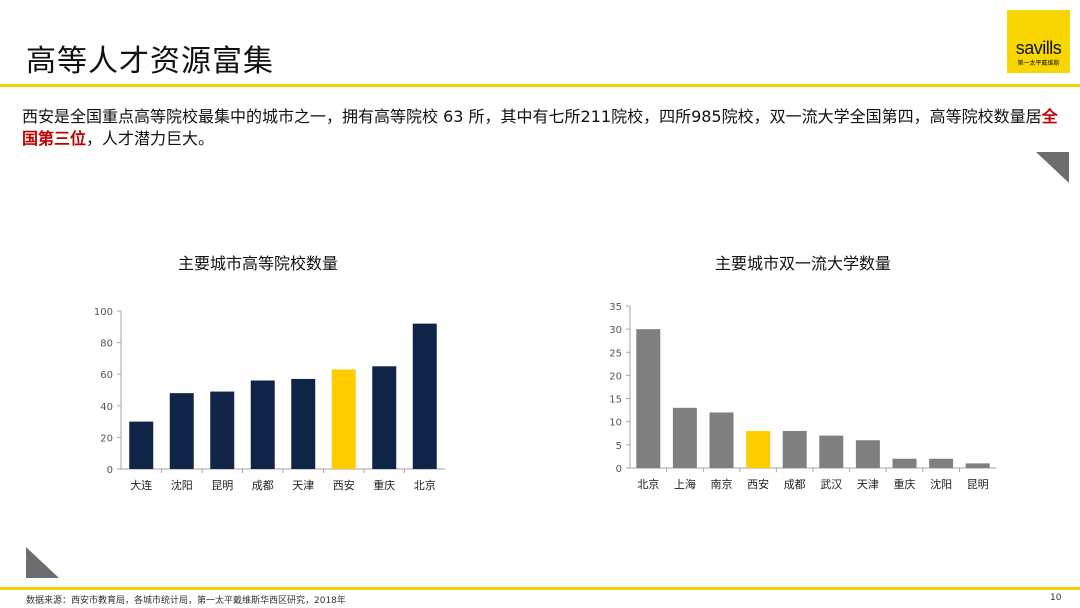 This screenshot has height=608, width=1080. What do you see at coordinates (1038, 48) in the screenshot?
I see `logo-wordmark: savills` at bounding box center [1038, 48].